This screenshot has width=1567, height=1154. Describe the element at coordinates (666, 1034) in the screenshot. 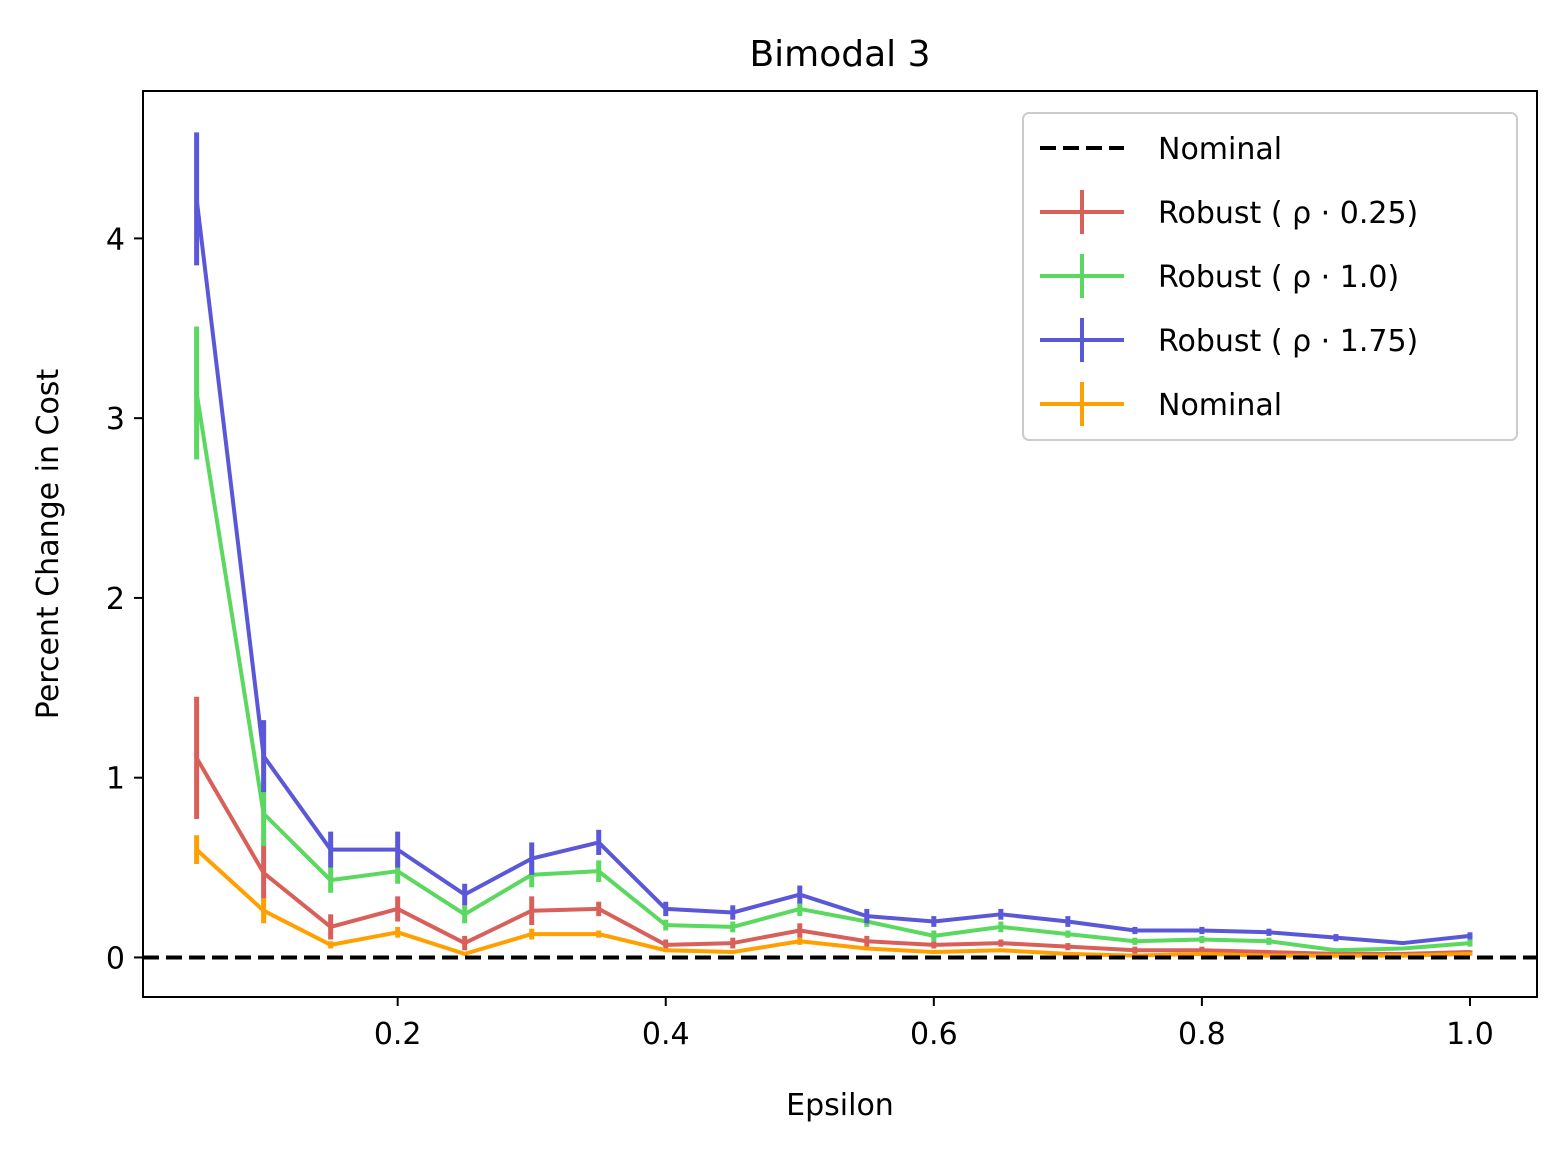

I see `x-tick-label: 0.4` at that location.